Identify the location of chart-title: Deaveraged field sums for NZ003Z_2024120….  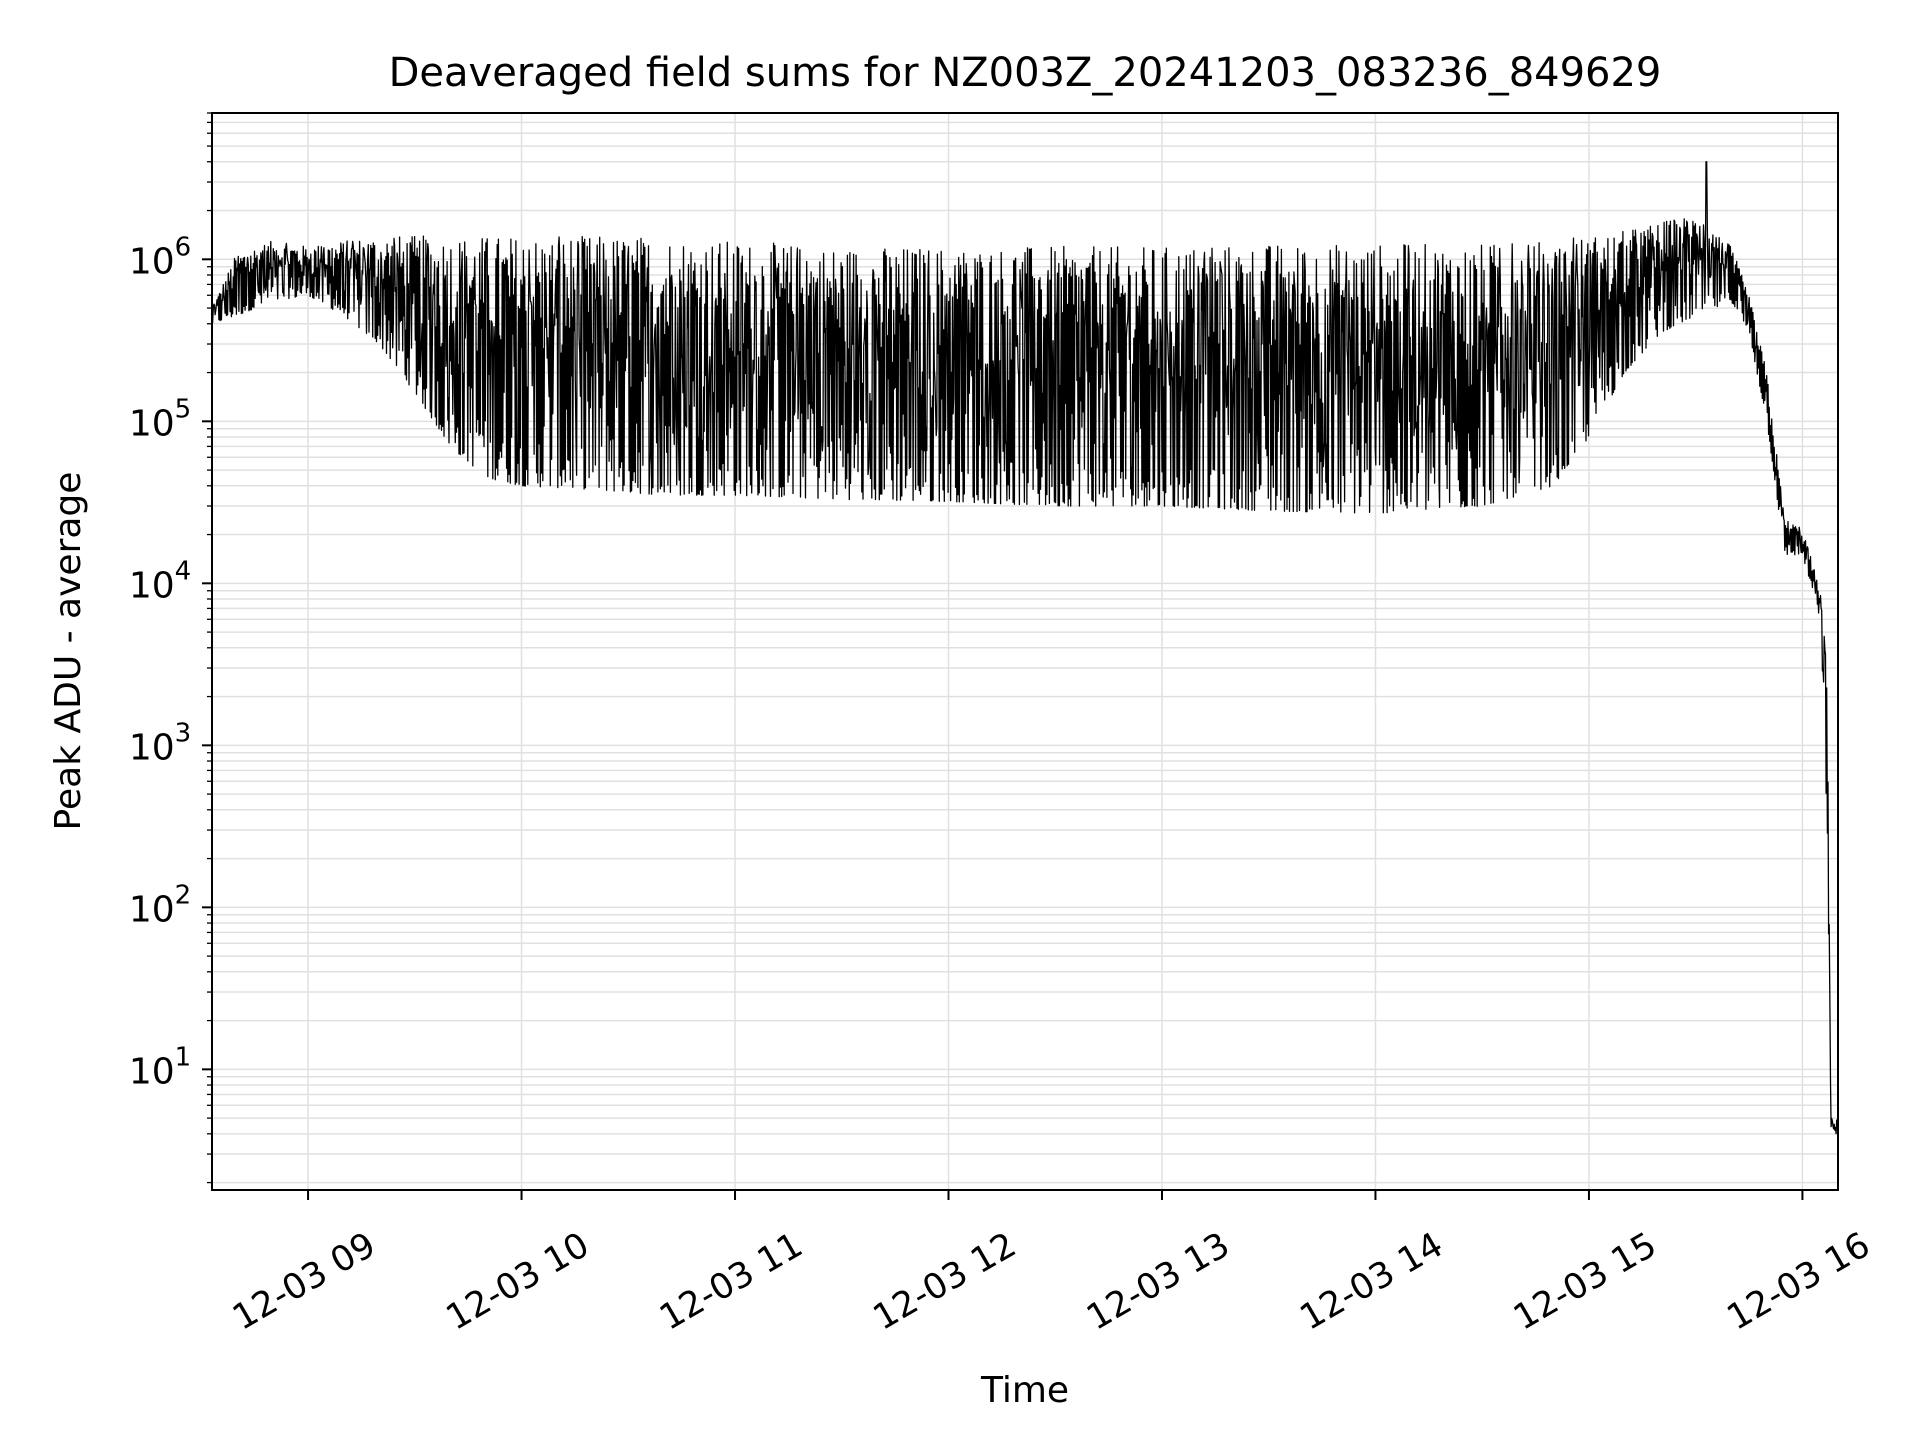
(1025, 73).